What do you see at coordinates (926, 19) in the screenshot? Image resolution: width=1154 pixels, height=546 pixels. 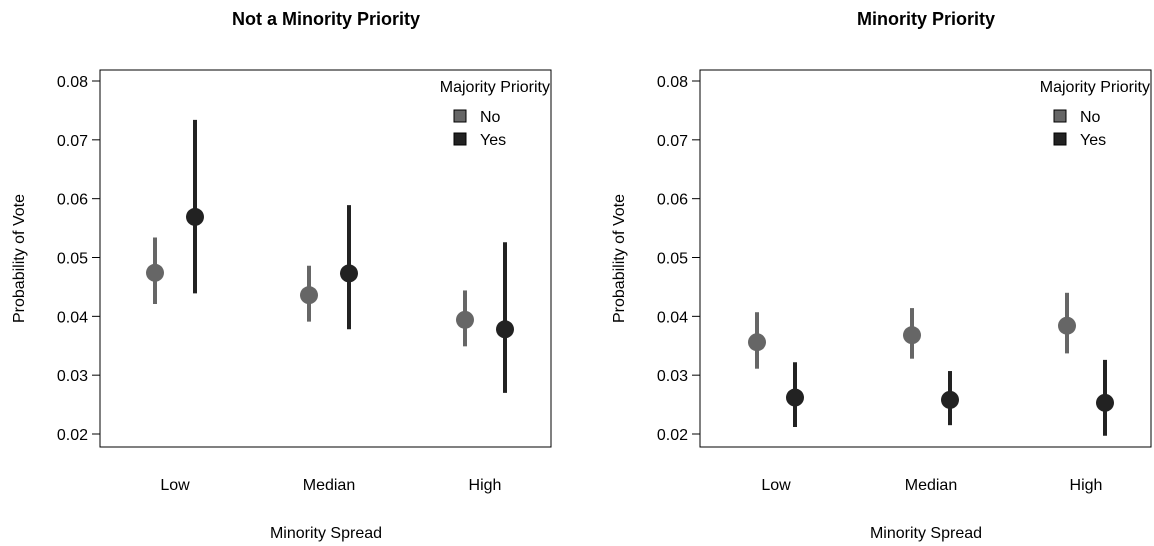 I see `panel-title: Minority Priority` at bounding box center [926, 19].